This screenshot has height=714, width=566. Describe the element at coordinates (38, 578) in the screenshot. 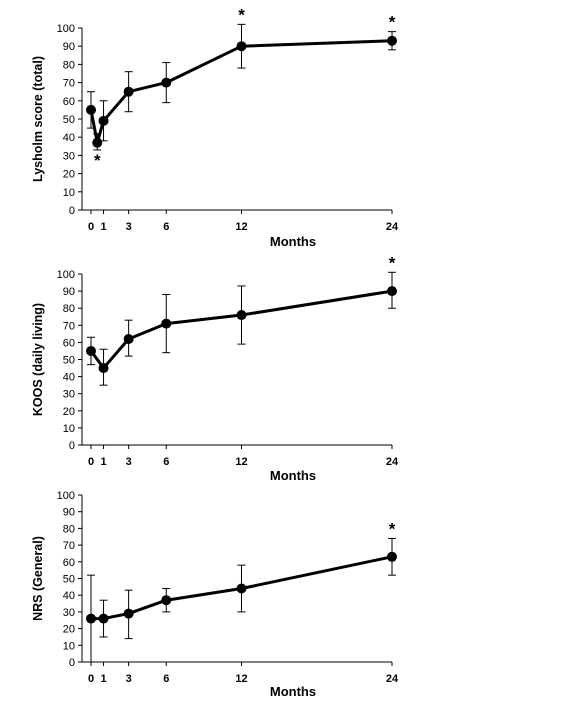

I see `y-axis-title: NRS (General)` at that location.